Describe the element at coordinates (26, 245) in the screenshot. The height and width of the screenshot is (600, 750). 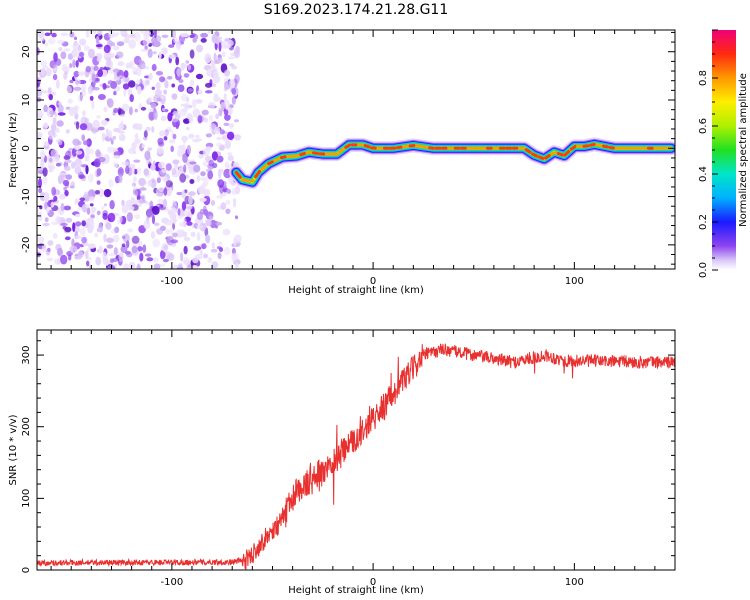
I see `y-tick-label: -20` at that location.